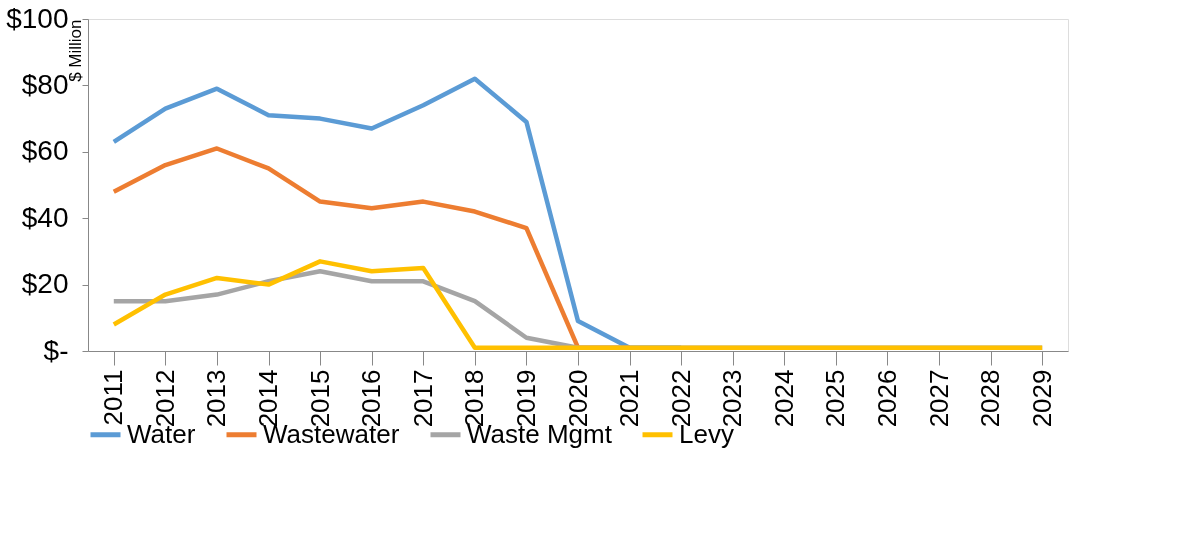 Image resolution: width=1195 pixels, height=533 pixels. I want to click on x-tick-label: 2013, so click(216, 398).